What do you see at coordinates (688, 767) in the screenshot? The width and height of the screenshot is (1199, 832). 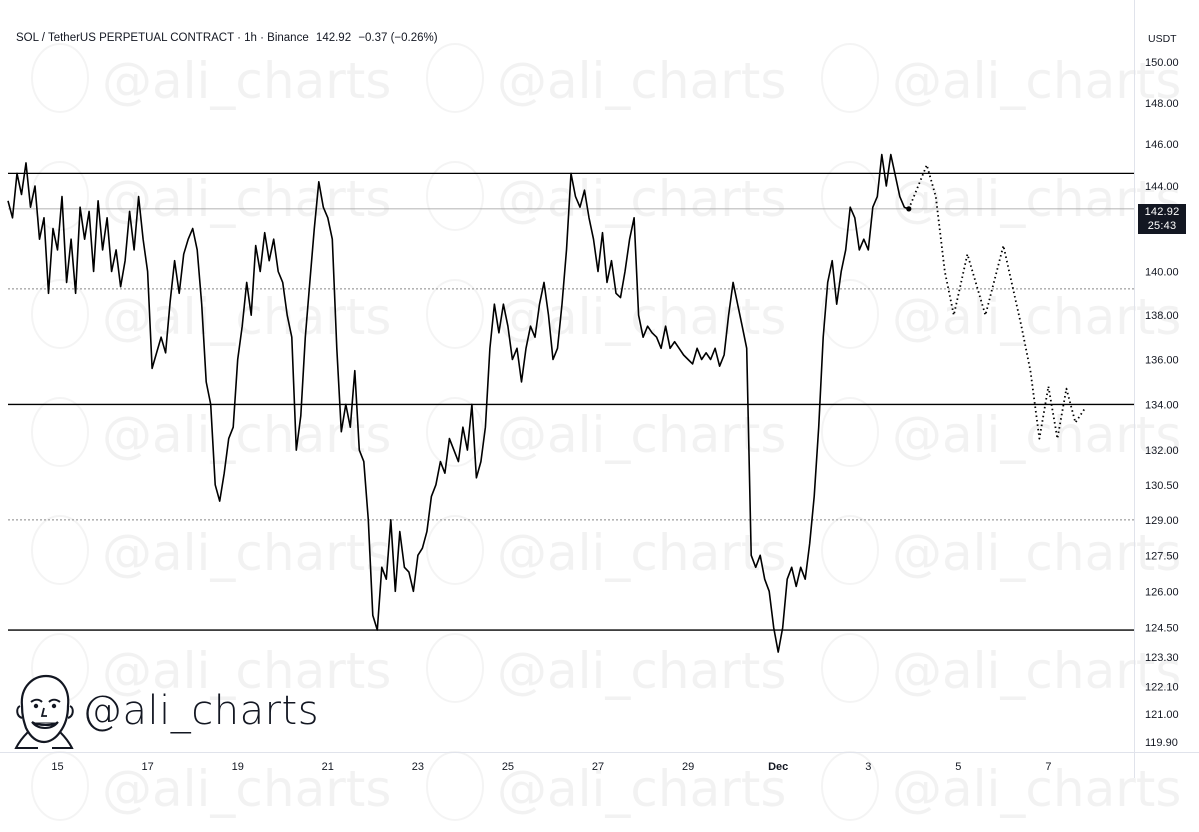 I see `x-tick-label: 29` at bounding box center [688, 767].